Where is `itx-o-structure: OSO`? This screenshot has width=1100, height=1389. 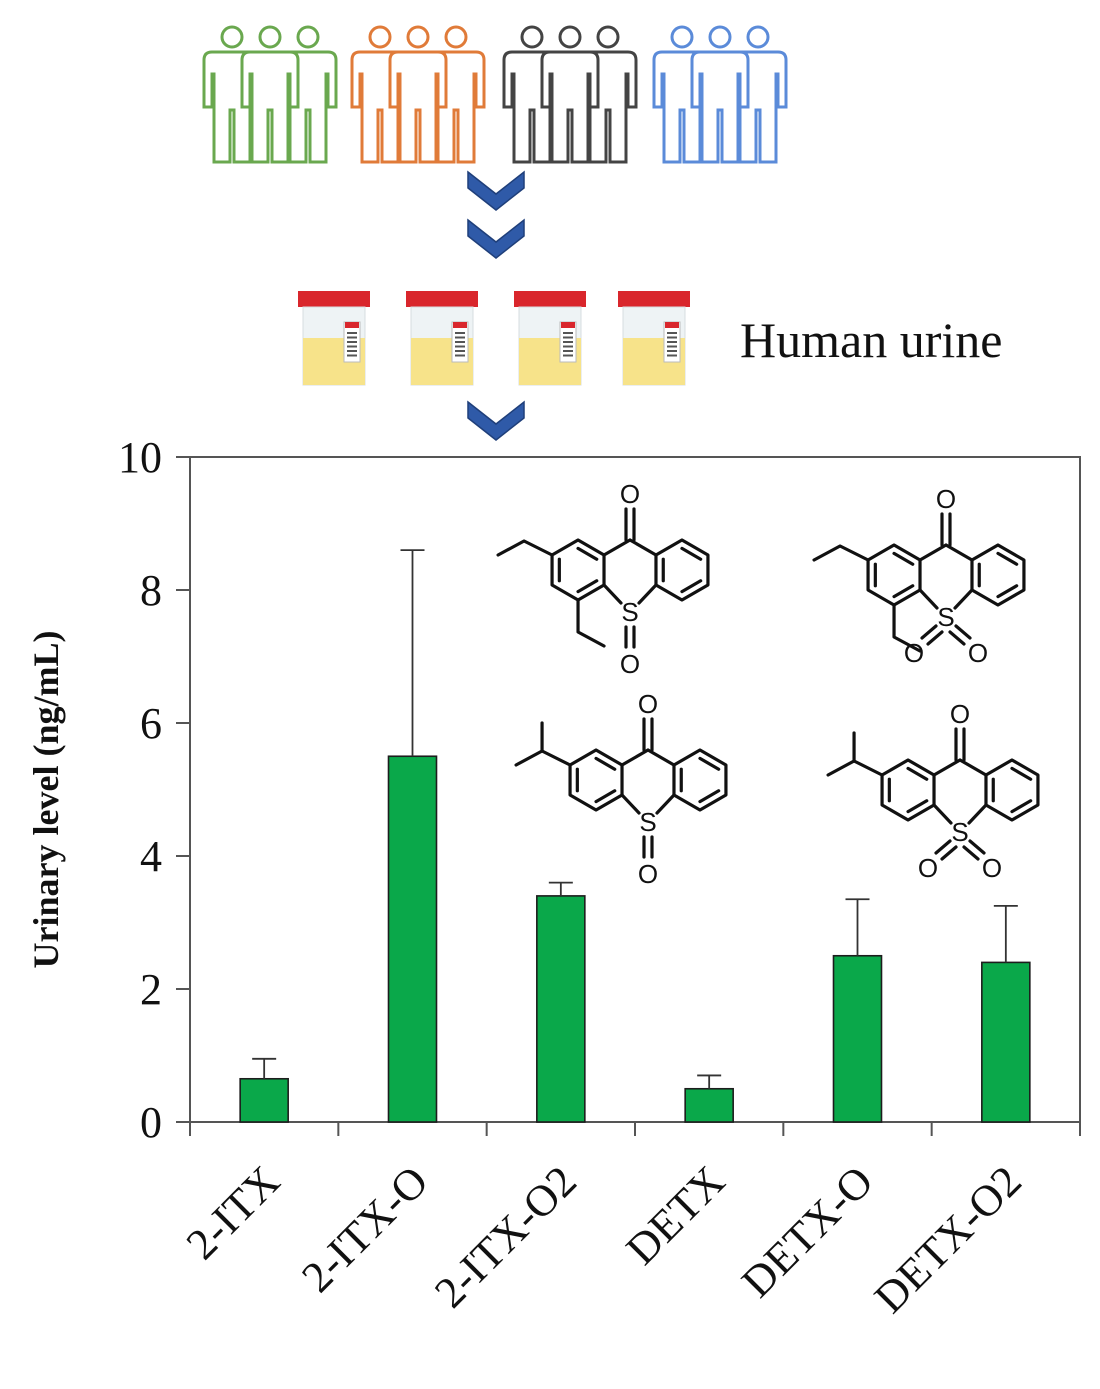
itx-o-structure: OSO is located at coordinates (621, 789).